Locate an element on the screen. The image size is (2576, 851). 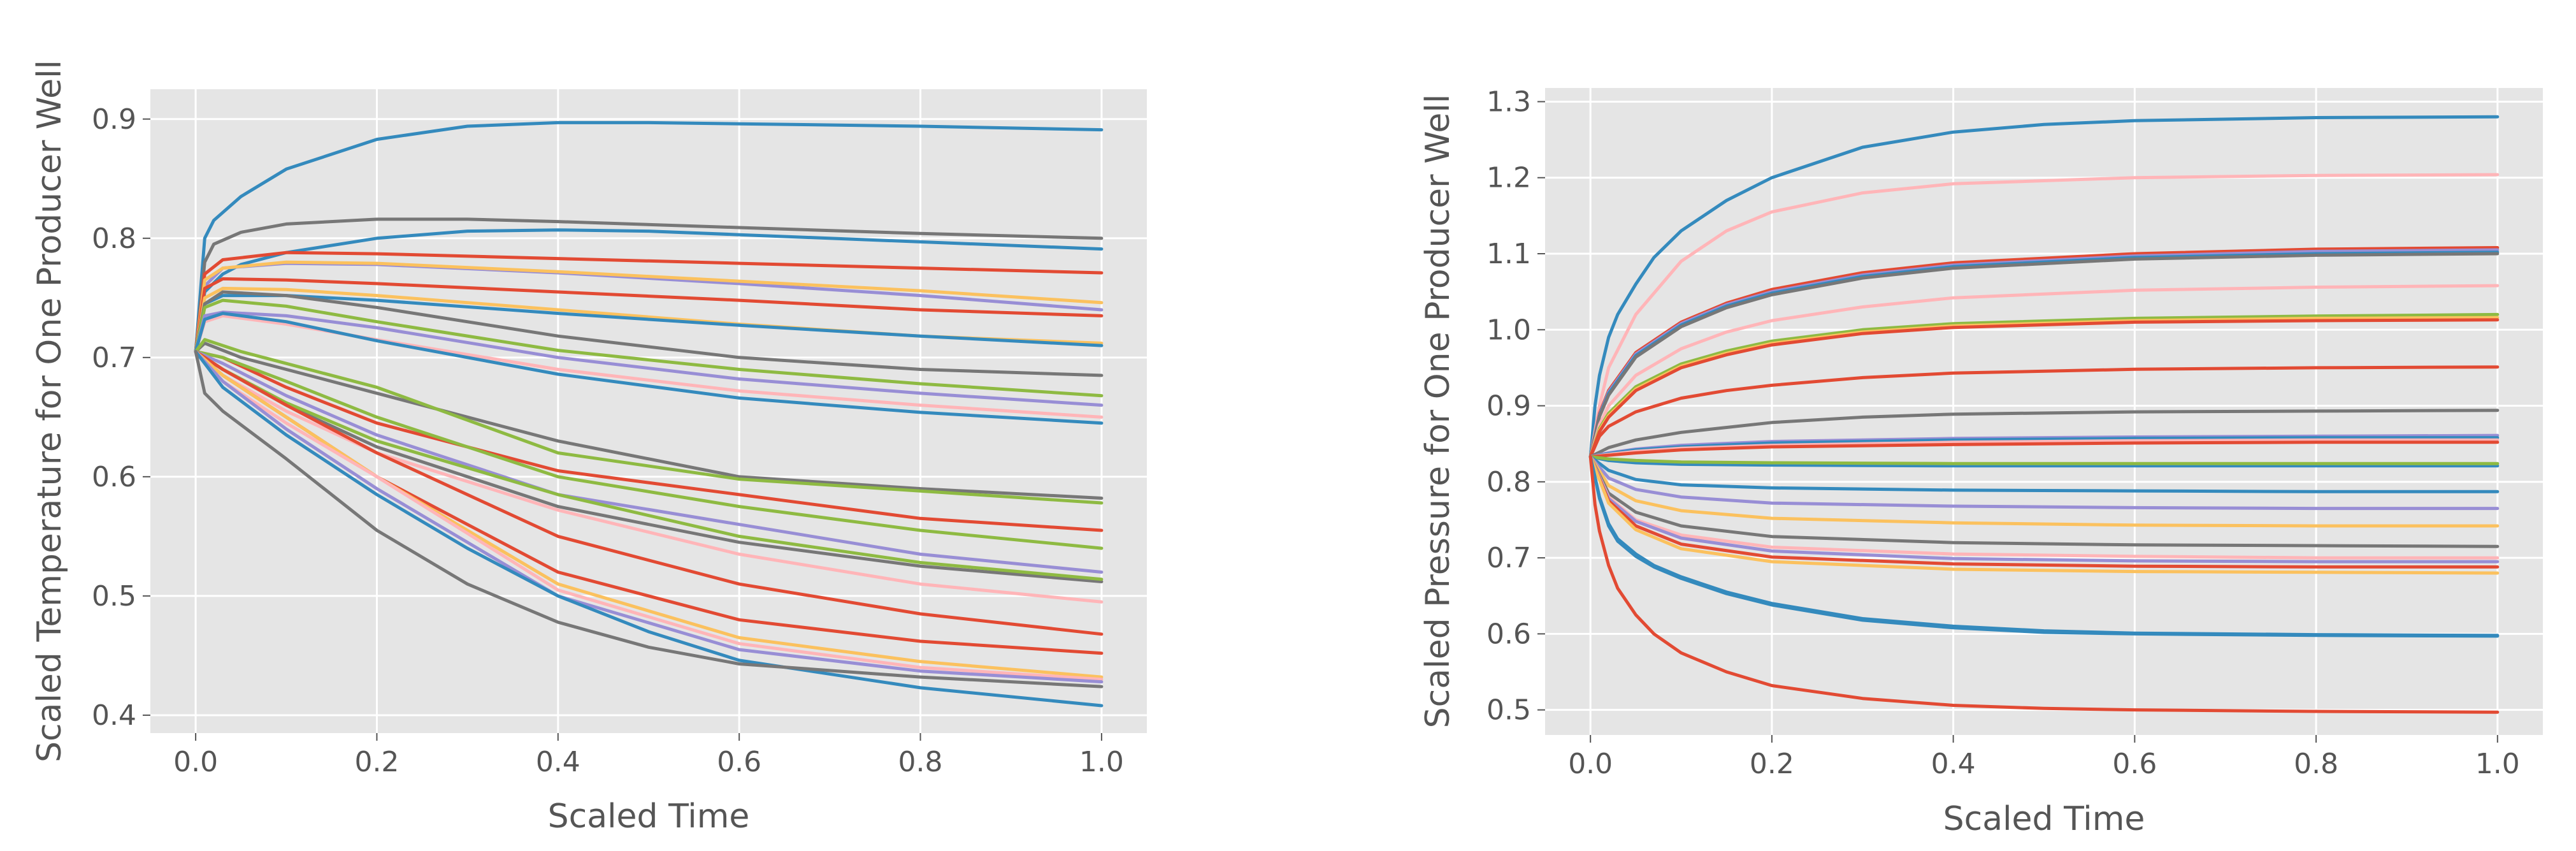
y-tick-labels: 0.5 0.6 0.7 0.8 0.9 1.0 1.1 1.2 1.3 is located at coordinates (1515, 406).